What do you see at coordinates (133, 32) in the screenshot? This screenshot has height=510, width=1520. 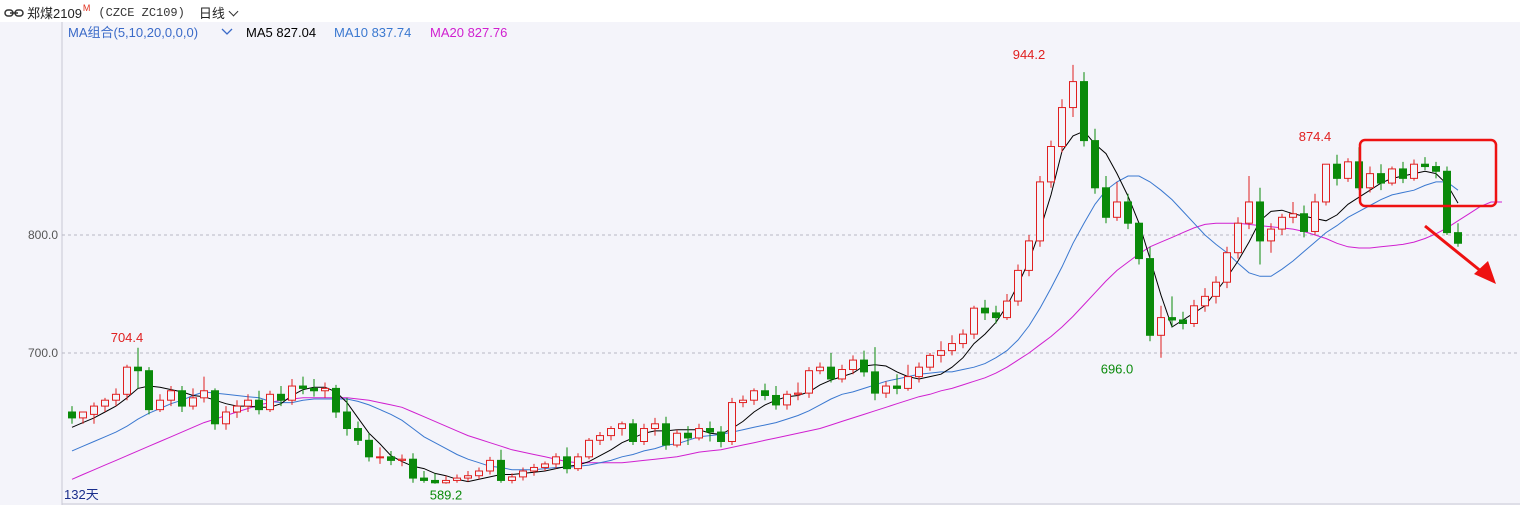 I see `ma-group-label: MA组合(5,10,20,0,0,0)` at bounding box center [133, 32].